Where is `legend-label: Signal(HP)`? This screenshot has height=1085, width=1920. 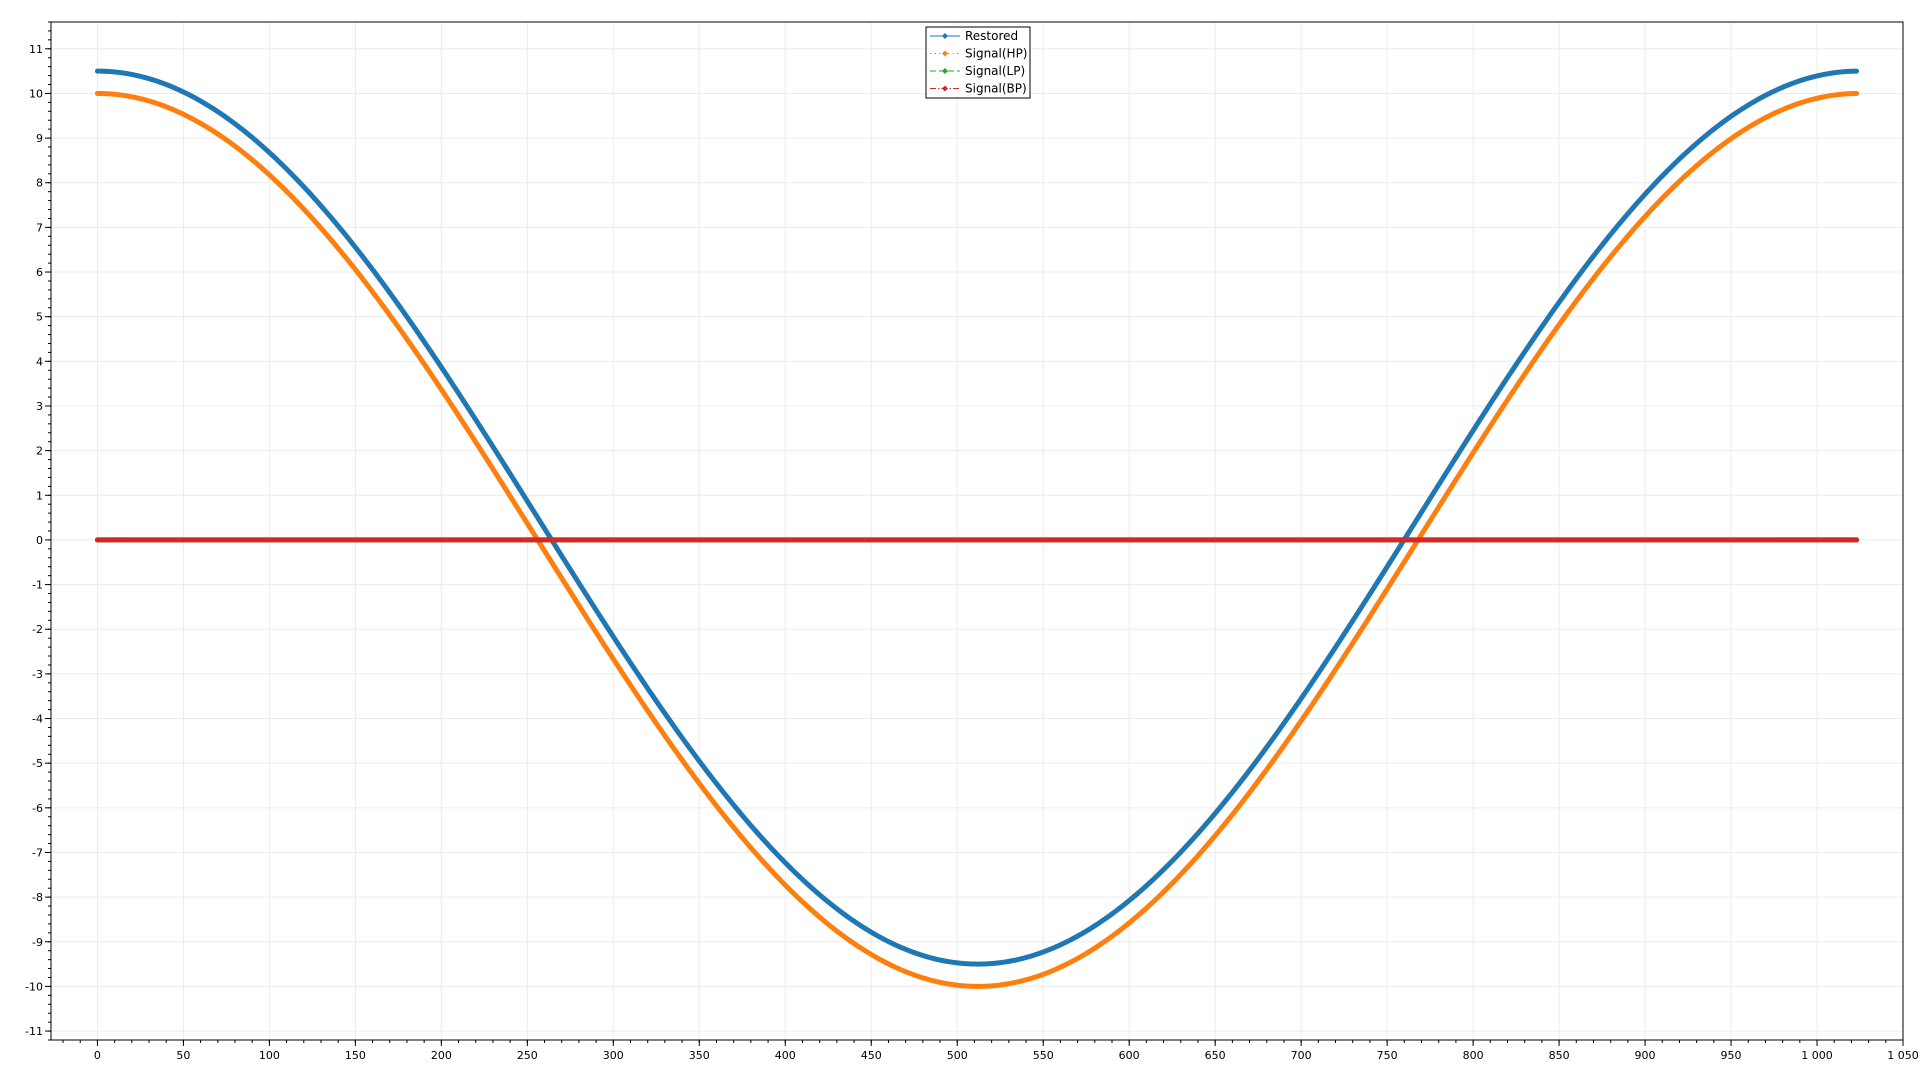
legend-label: Signal(HP) is located at coordinates (996, 54).